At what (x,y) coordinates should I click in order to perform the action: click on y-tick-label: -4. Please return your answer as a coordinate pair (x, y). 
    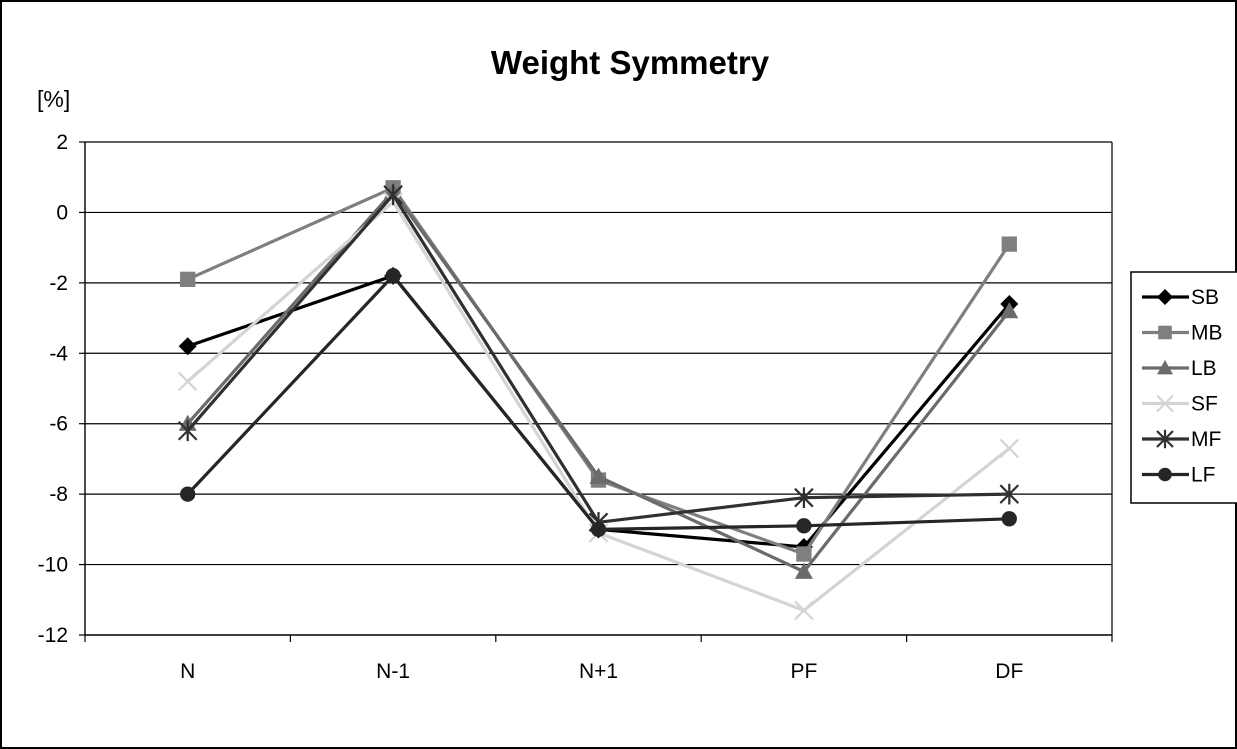
    Looking at the image, I should click on (58, 353).